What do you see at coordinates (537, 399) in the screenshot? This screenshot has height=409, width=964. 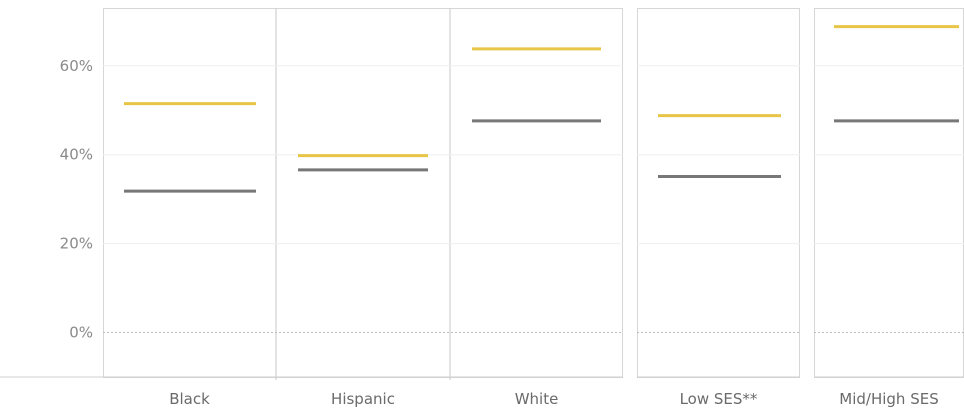 I see `x-category-label: White` at bounding box center [537, 399].